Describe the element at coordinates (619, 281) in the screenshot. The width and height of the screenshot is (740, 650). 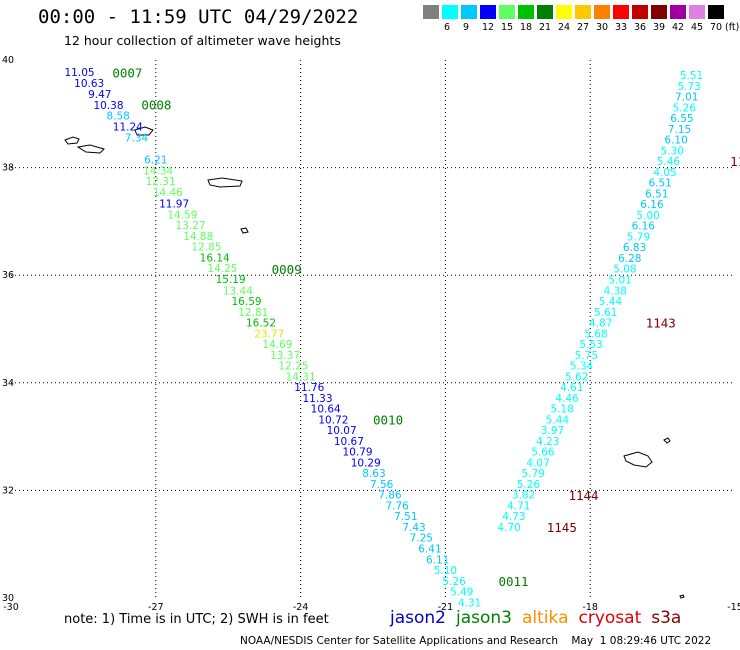
I see `swh-value-label: 5.01` at that location.